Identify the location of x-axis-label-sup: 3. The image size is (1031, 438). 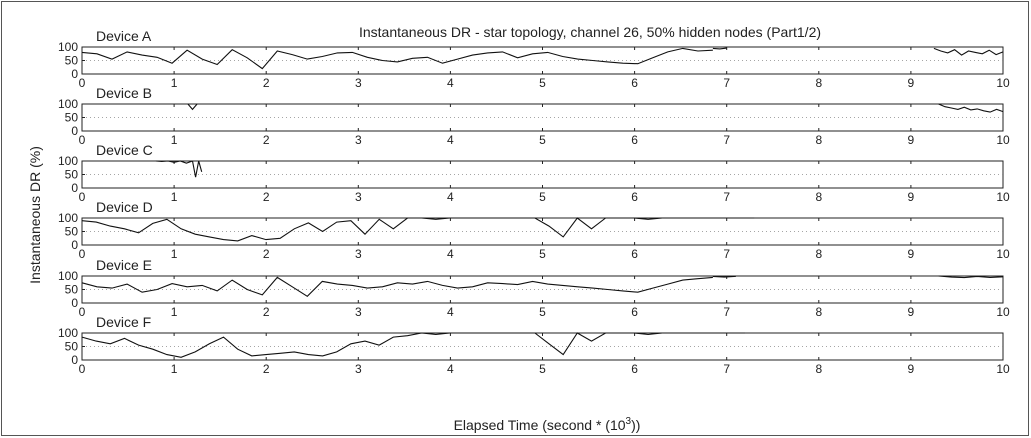
(629, 421).